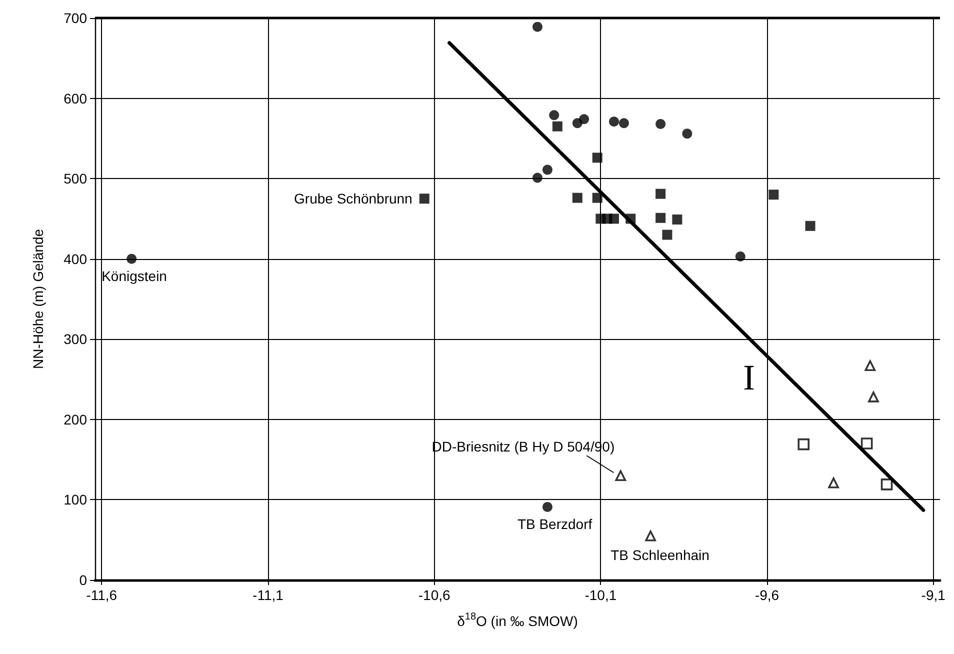  I want to click on annotation: Grube Schönbrunn, so click(353, 198).